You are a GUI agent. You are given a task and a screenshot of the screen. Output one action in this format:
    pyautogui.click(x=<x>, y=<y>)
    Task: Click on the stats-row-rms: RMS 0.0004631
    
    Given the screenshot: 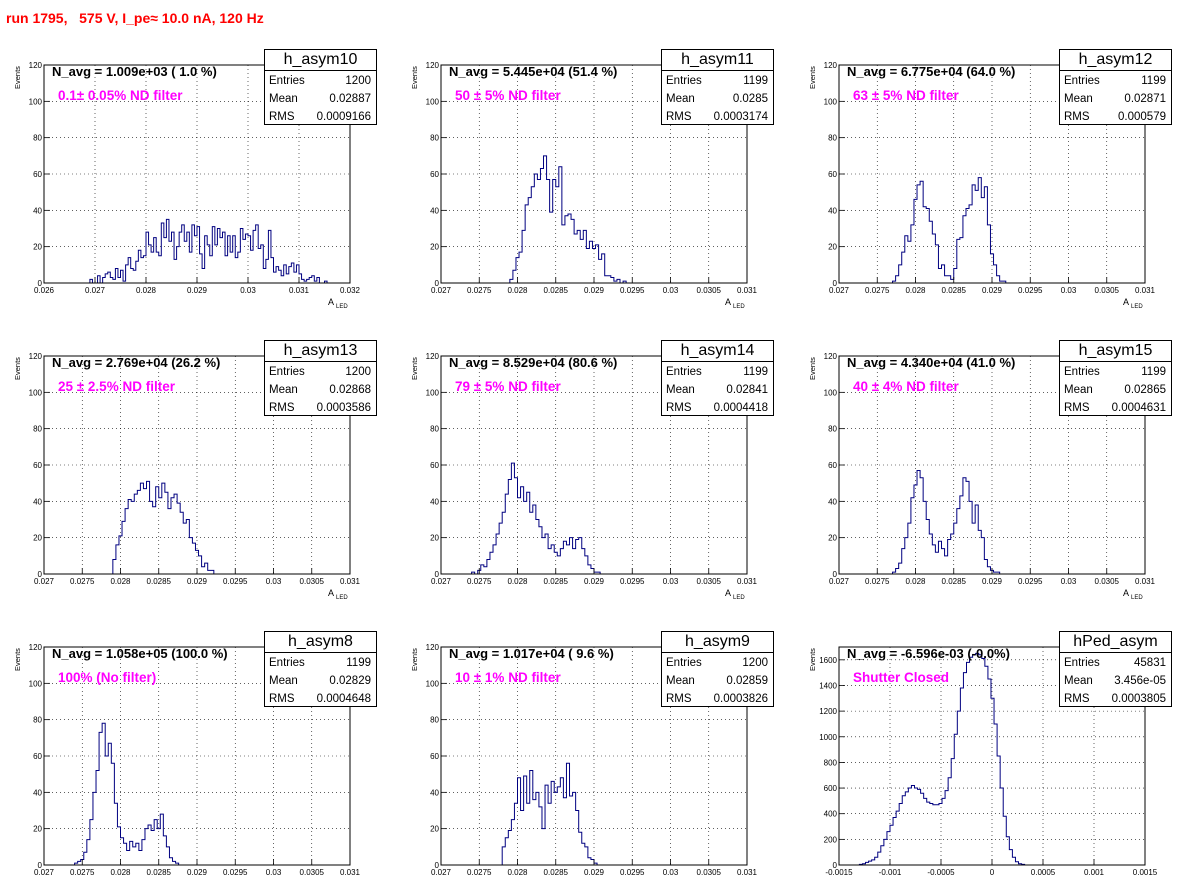 What is the action you would take?
    pyautogui.click(x=1115, y=407)
    